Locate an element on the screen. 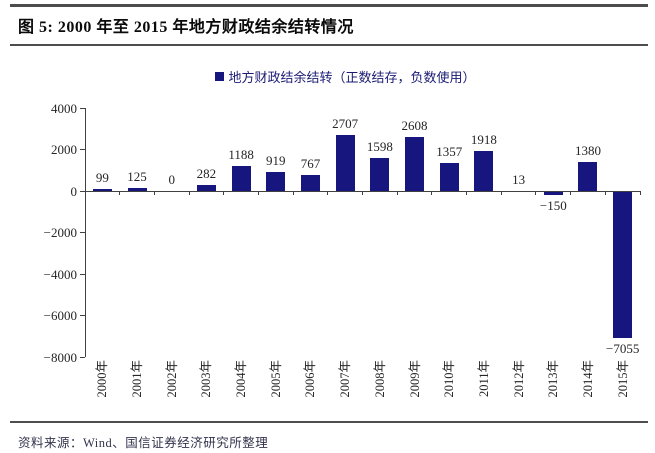  legend-series-label: 地方财政结余结转（正数结存，负数使用） is located at coordinates (352, 77).